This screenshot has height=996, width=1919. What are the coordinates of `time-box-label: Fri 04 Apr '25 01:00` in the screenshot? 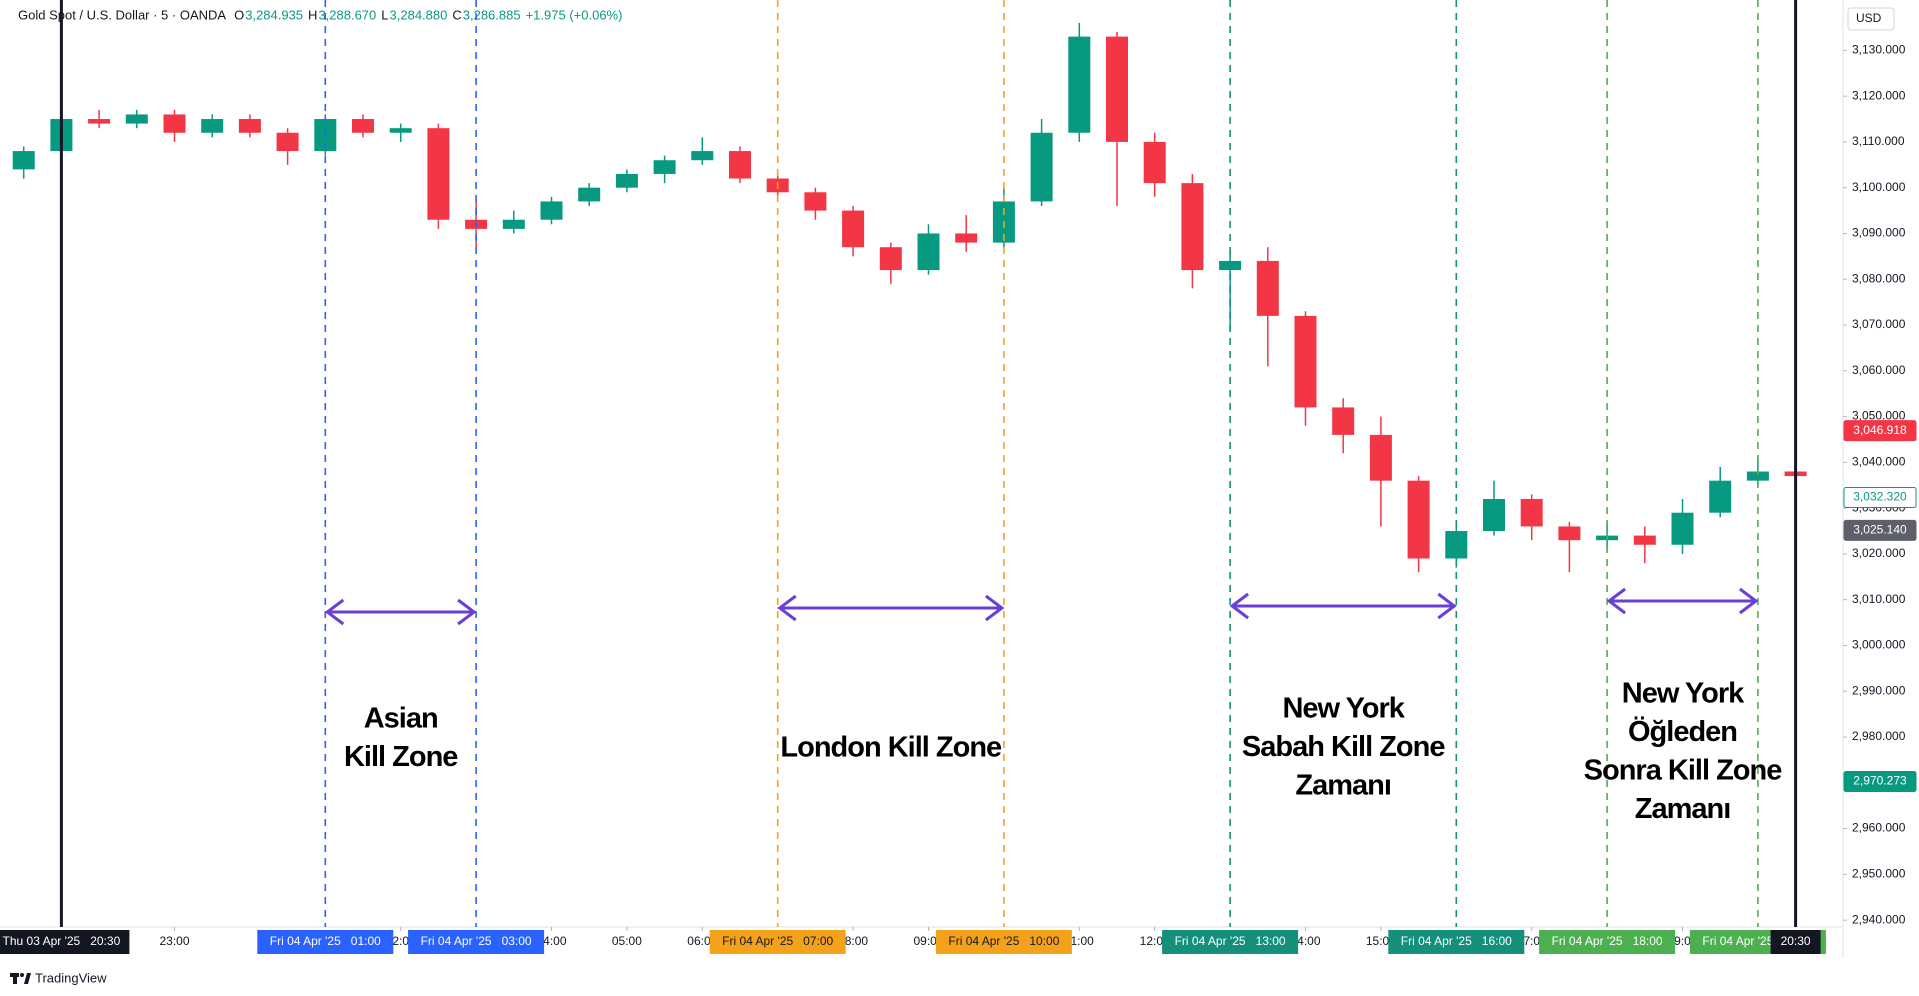 It's located at (325, 941).